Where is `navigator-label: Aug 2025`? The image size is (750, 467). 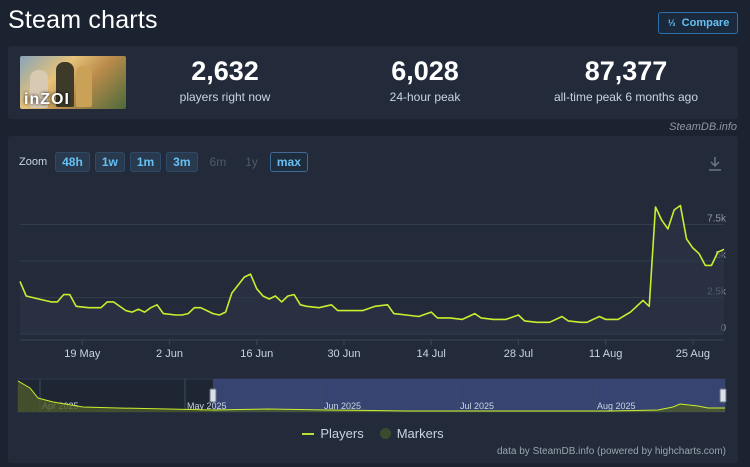
navigator-label: Aug 2025 is located at coordinates (616, 406).